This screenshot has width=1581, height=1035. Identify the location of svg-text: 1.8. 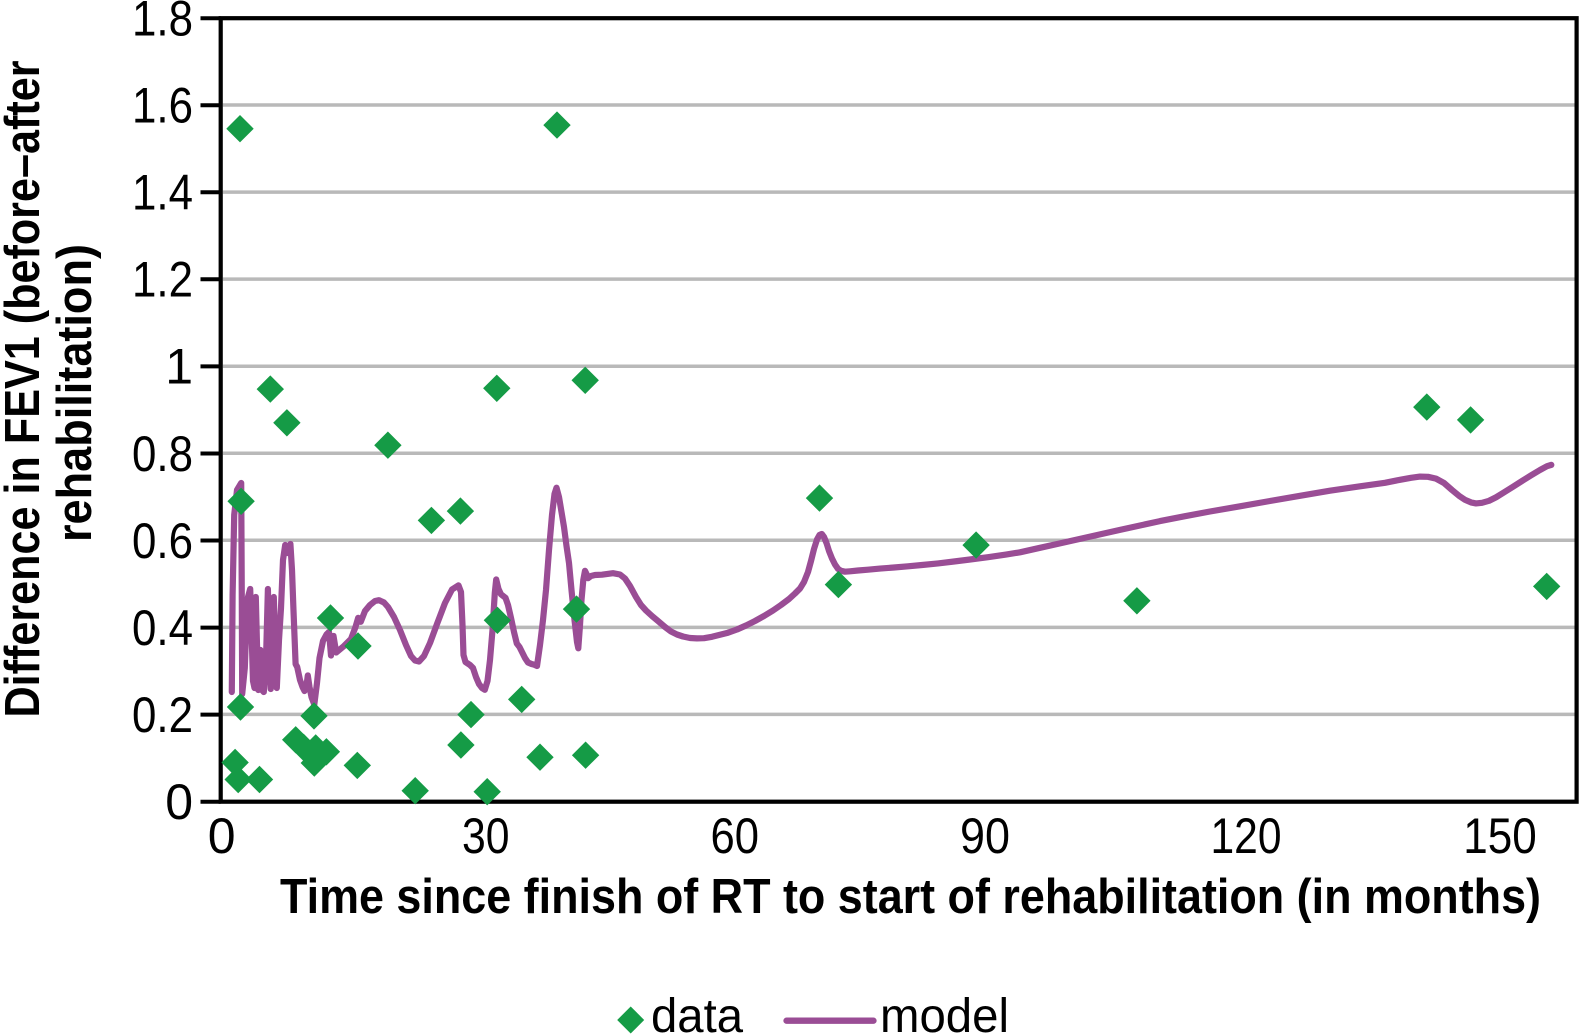
(162, 23).